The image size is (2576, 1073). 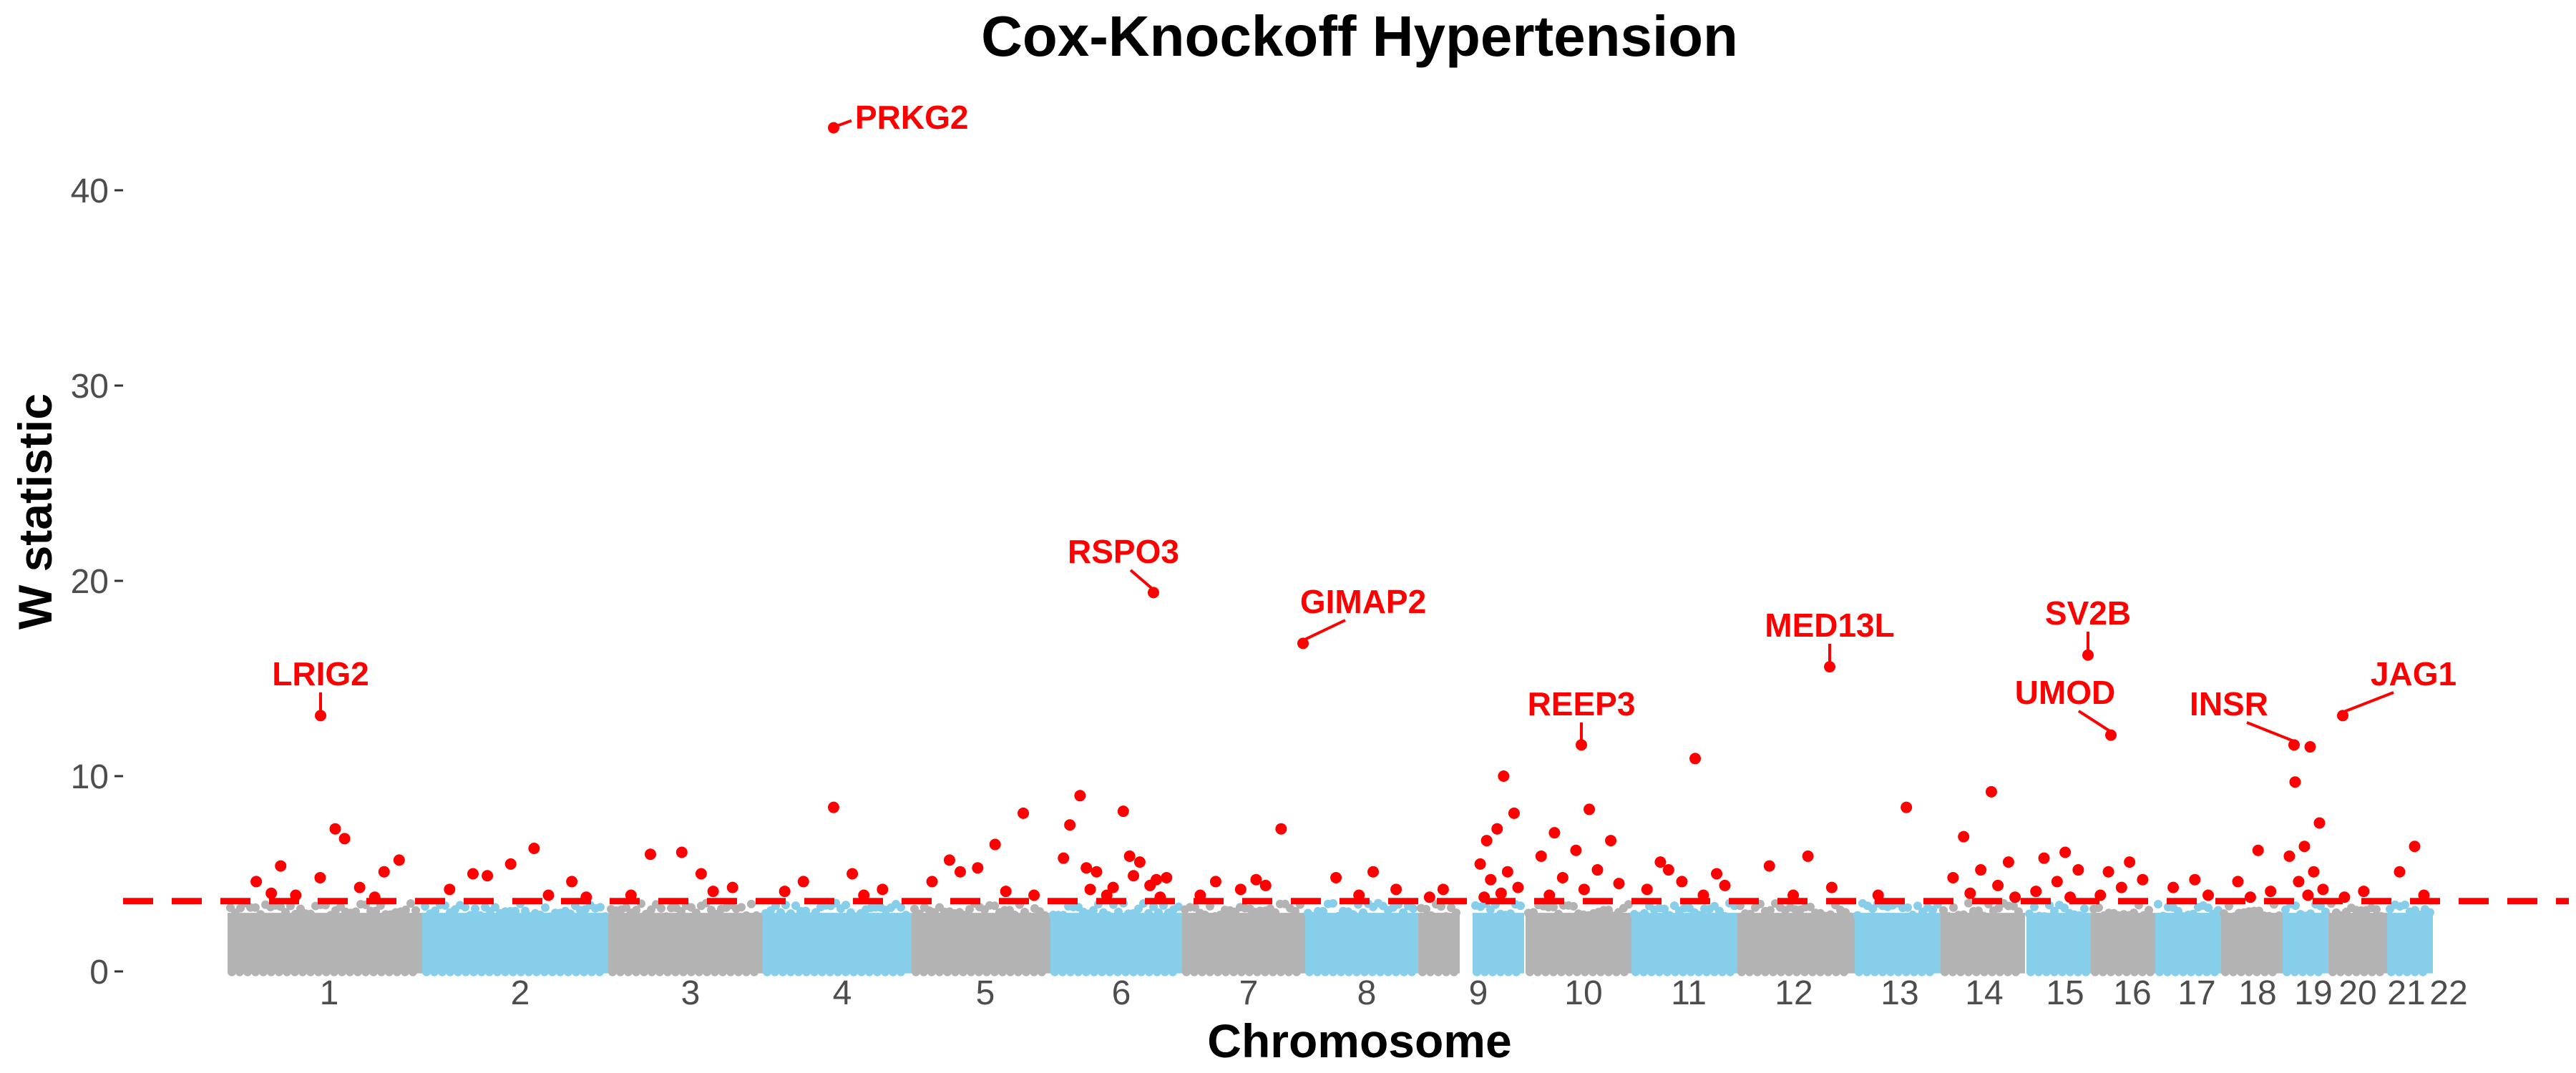 I want to click on x-tick-label: 18, so click(x=2257, y=993).